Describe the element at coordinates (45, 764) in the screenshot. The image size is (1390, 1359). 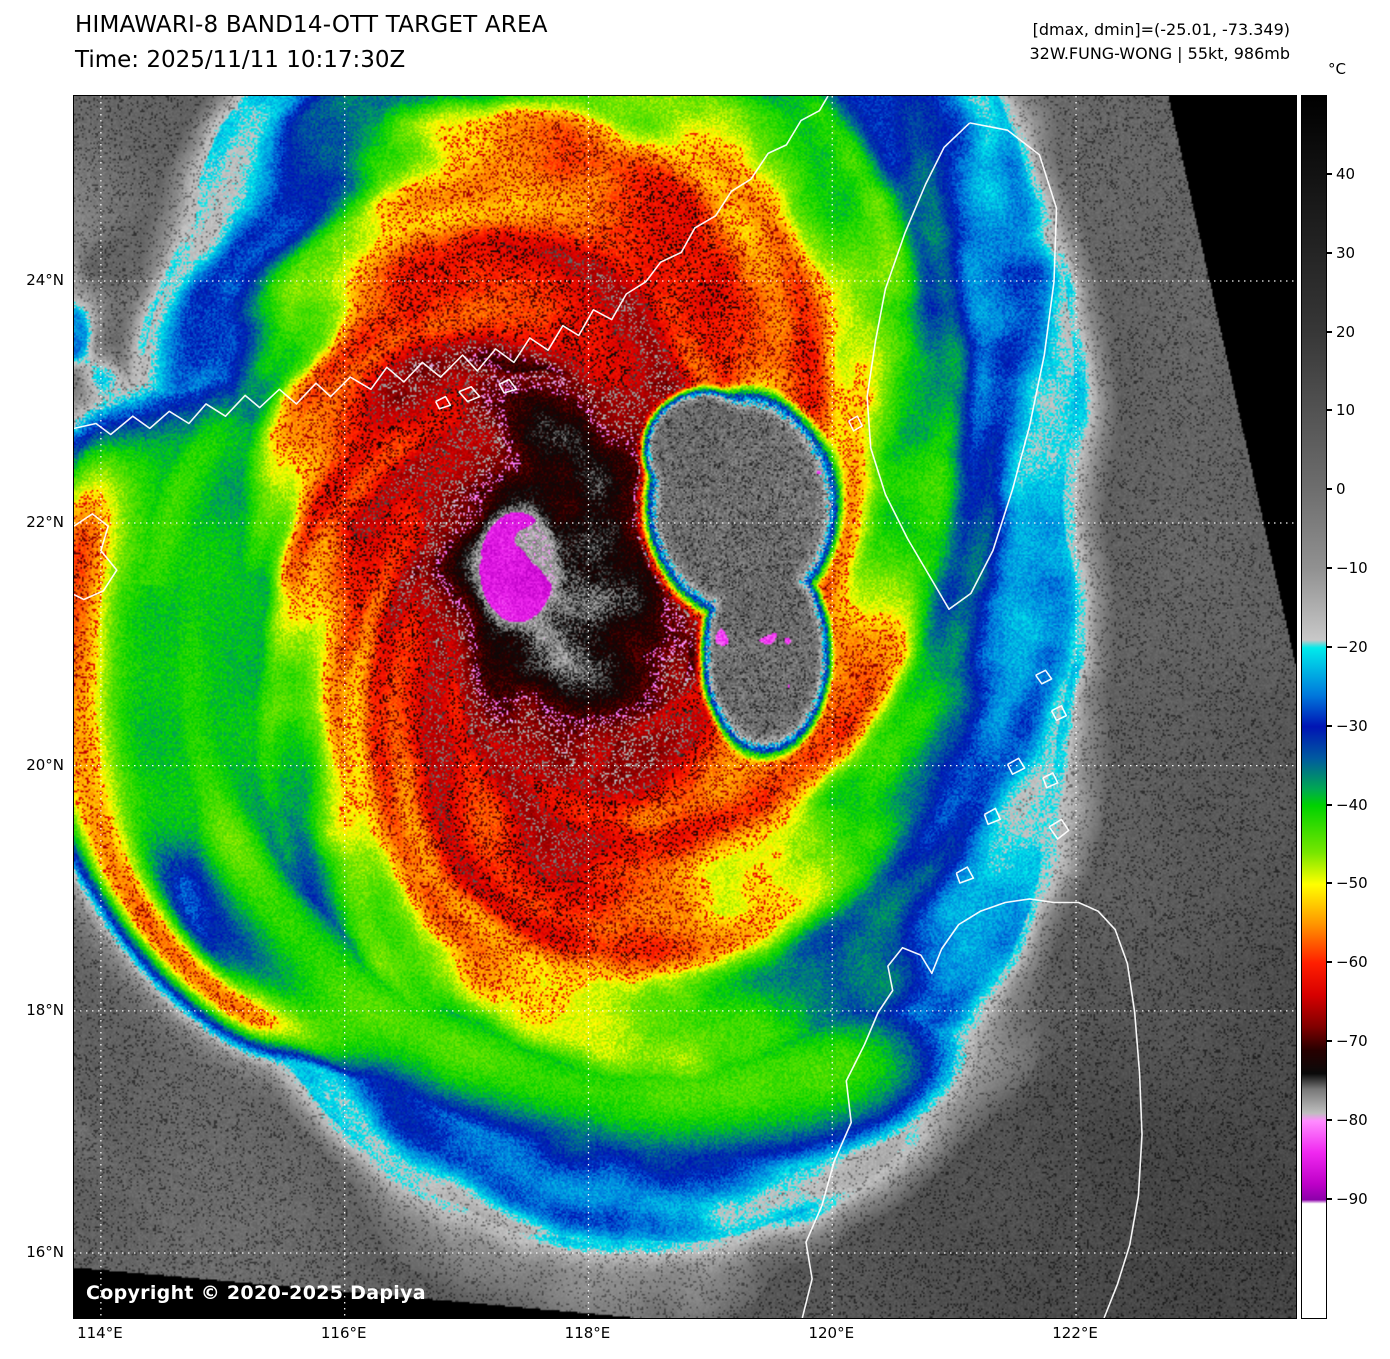
I see `lat-label: 20°N` at that location.